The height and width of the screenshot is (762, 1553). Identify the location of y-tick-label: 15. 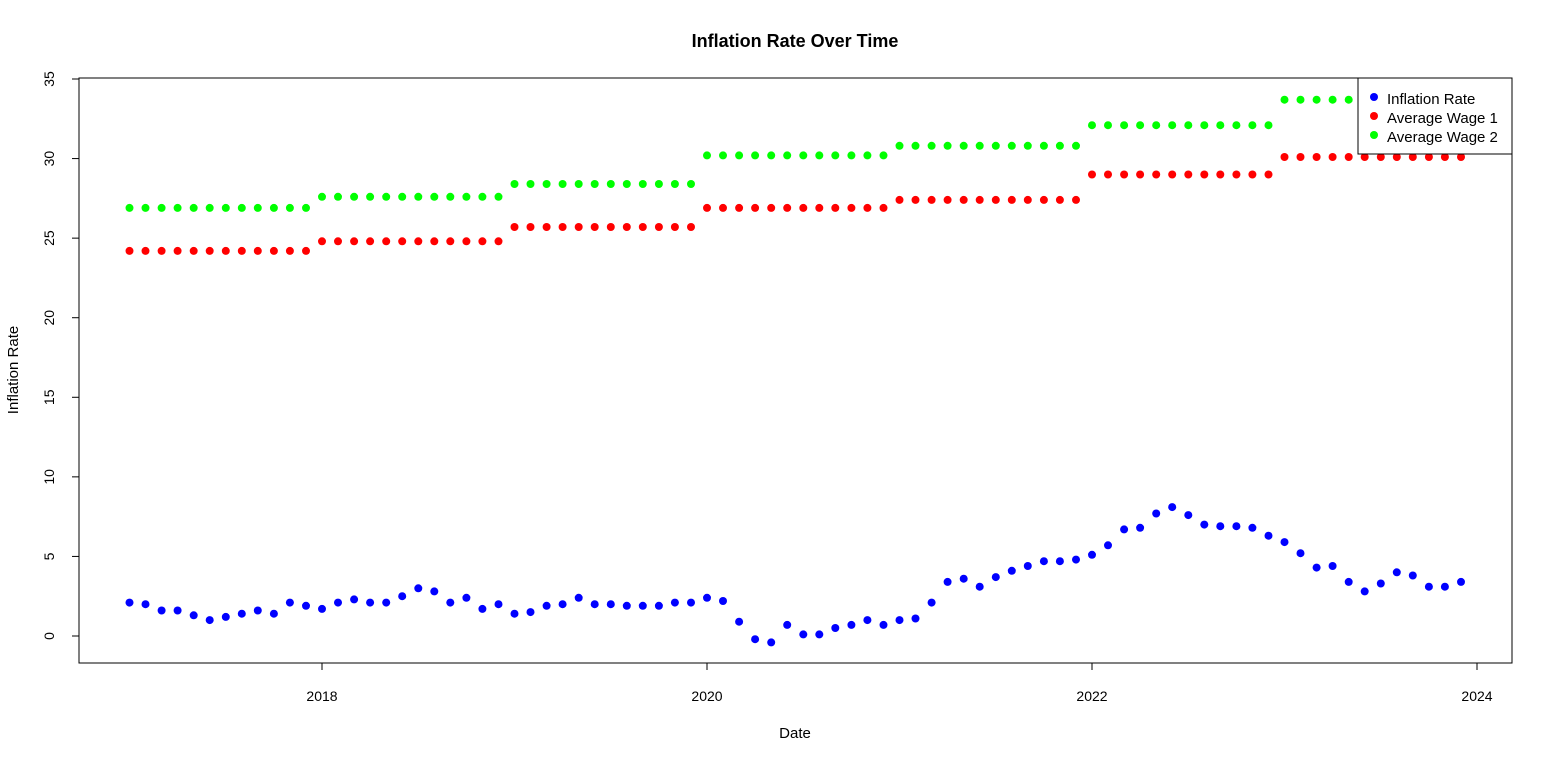
(49, 397).